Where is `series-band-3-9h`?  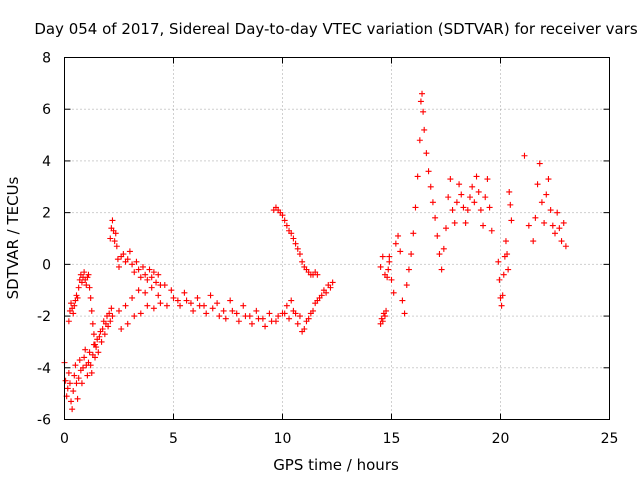
series-band-3-9h is located at coordinates (201, 307).